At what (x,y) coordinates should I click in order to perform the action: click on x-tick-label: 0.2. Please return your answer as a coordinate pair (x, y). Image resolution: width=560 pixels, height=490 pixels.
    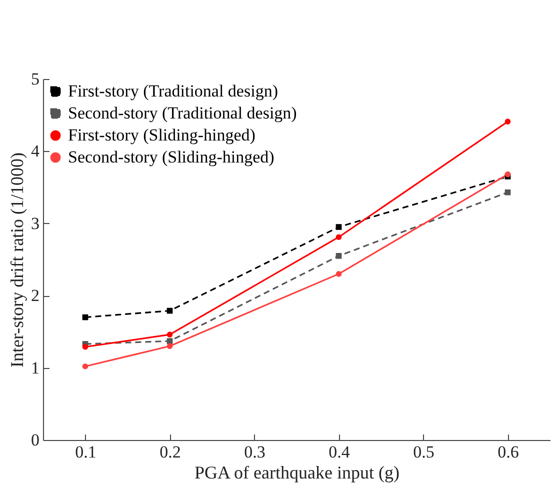
    Looking at the image, I should click on (170, 452).